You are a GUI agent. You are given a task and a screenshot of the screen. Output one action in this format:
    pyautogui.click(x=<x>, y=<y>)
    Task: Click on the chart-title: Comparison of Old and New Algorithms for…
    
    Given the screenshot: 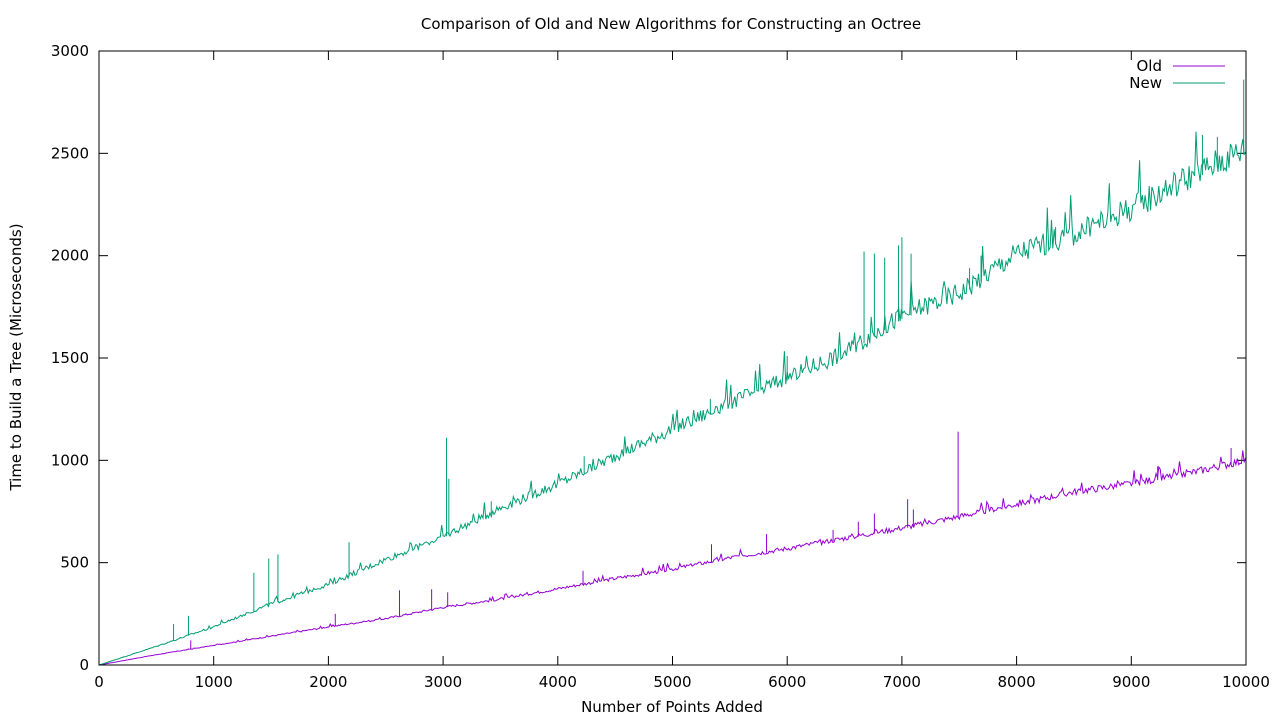 What is the action you would take?
    pyautogui.click(x=671, y=24)
    